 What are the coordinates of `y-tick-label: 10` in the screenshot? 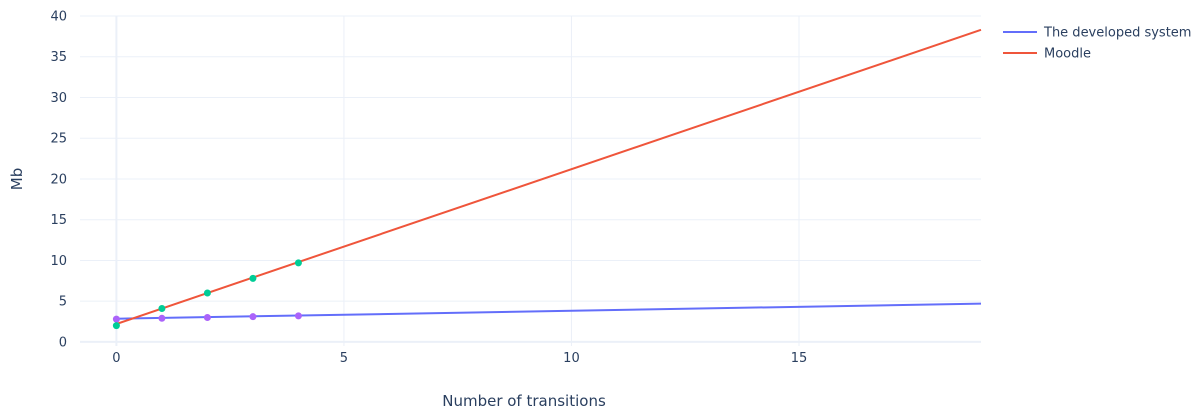 It's located at (58, 261).